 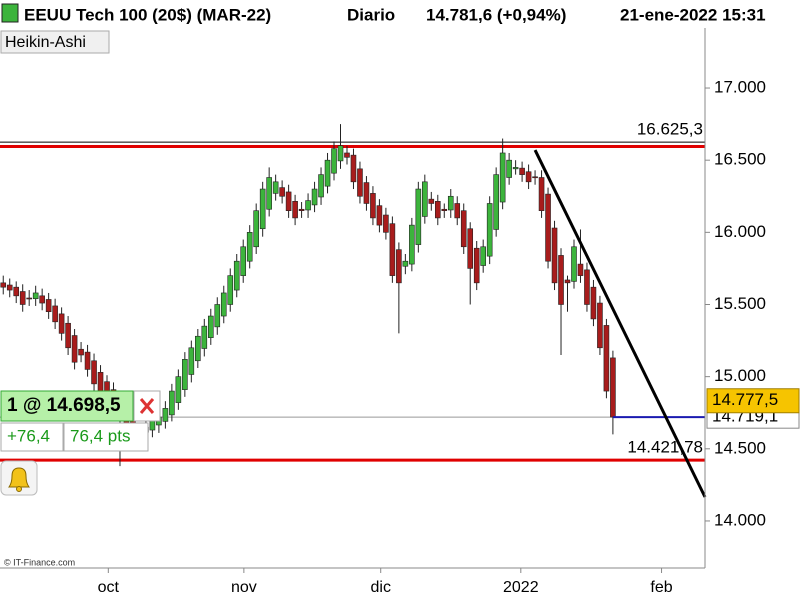 What do you see at coordinates (496, 14) in the screenshot?
I see `quote: 14.781,6 (+0,94%)` at bounding box center [496, 14].